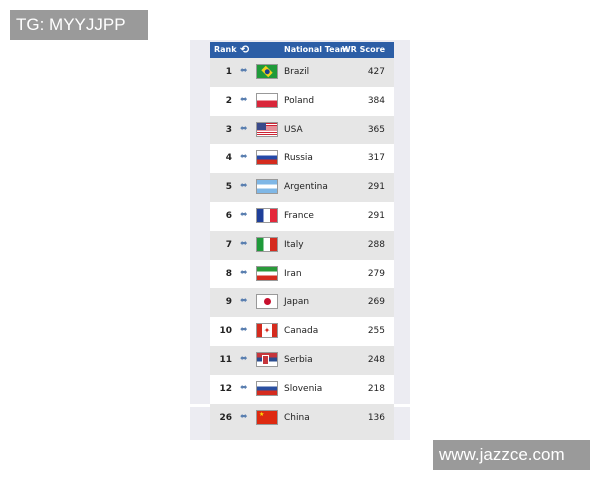  I want to click on score: 288, so click(376, 244).